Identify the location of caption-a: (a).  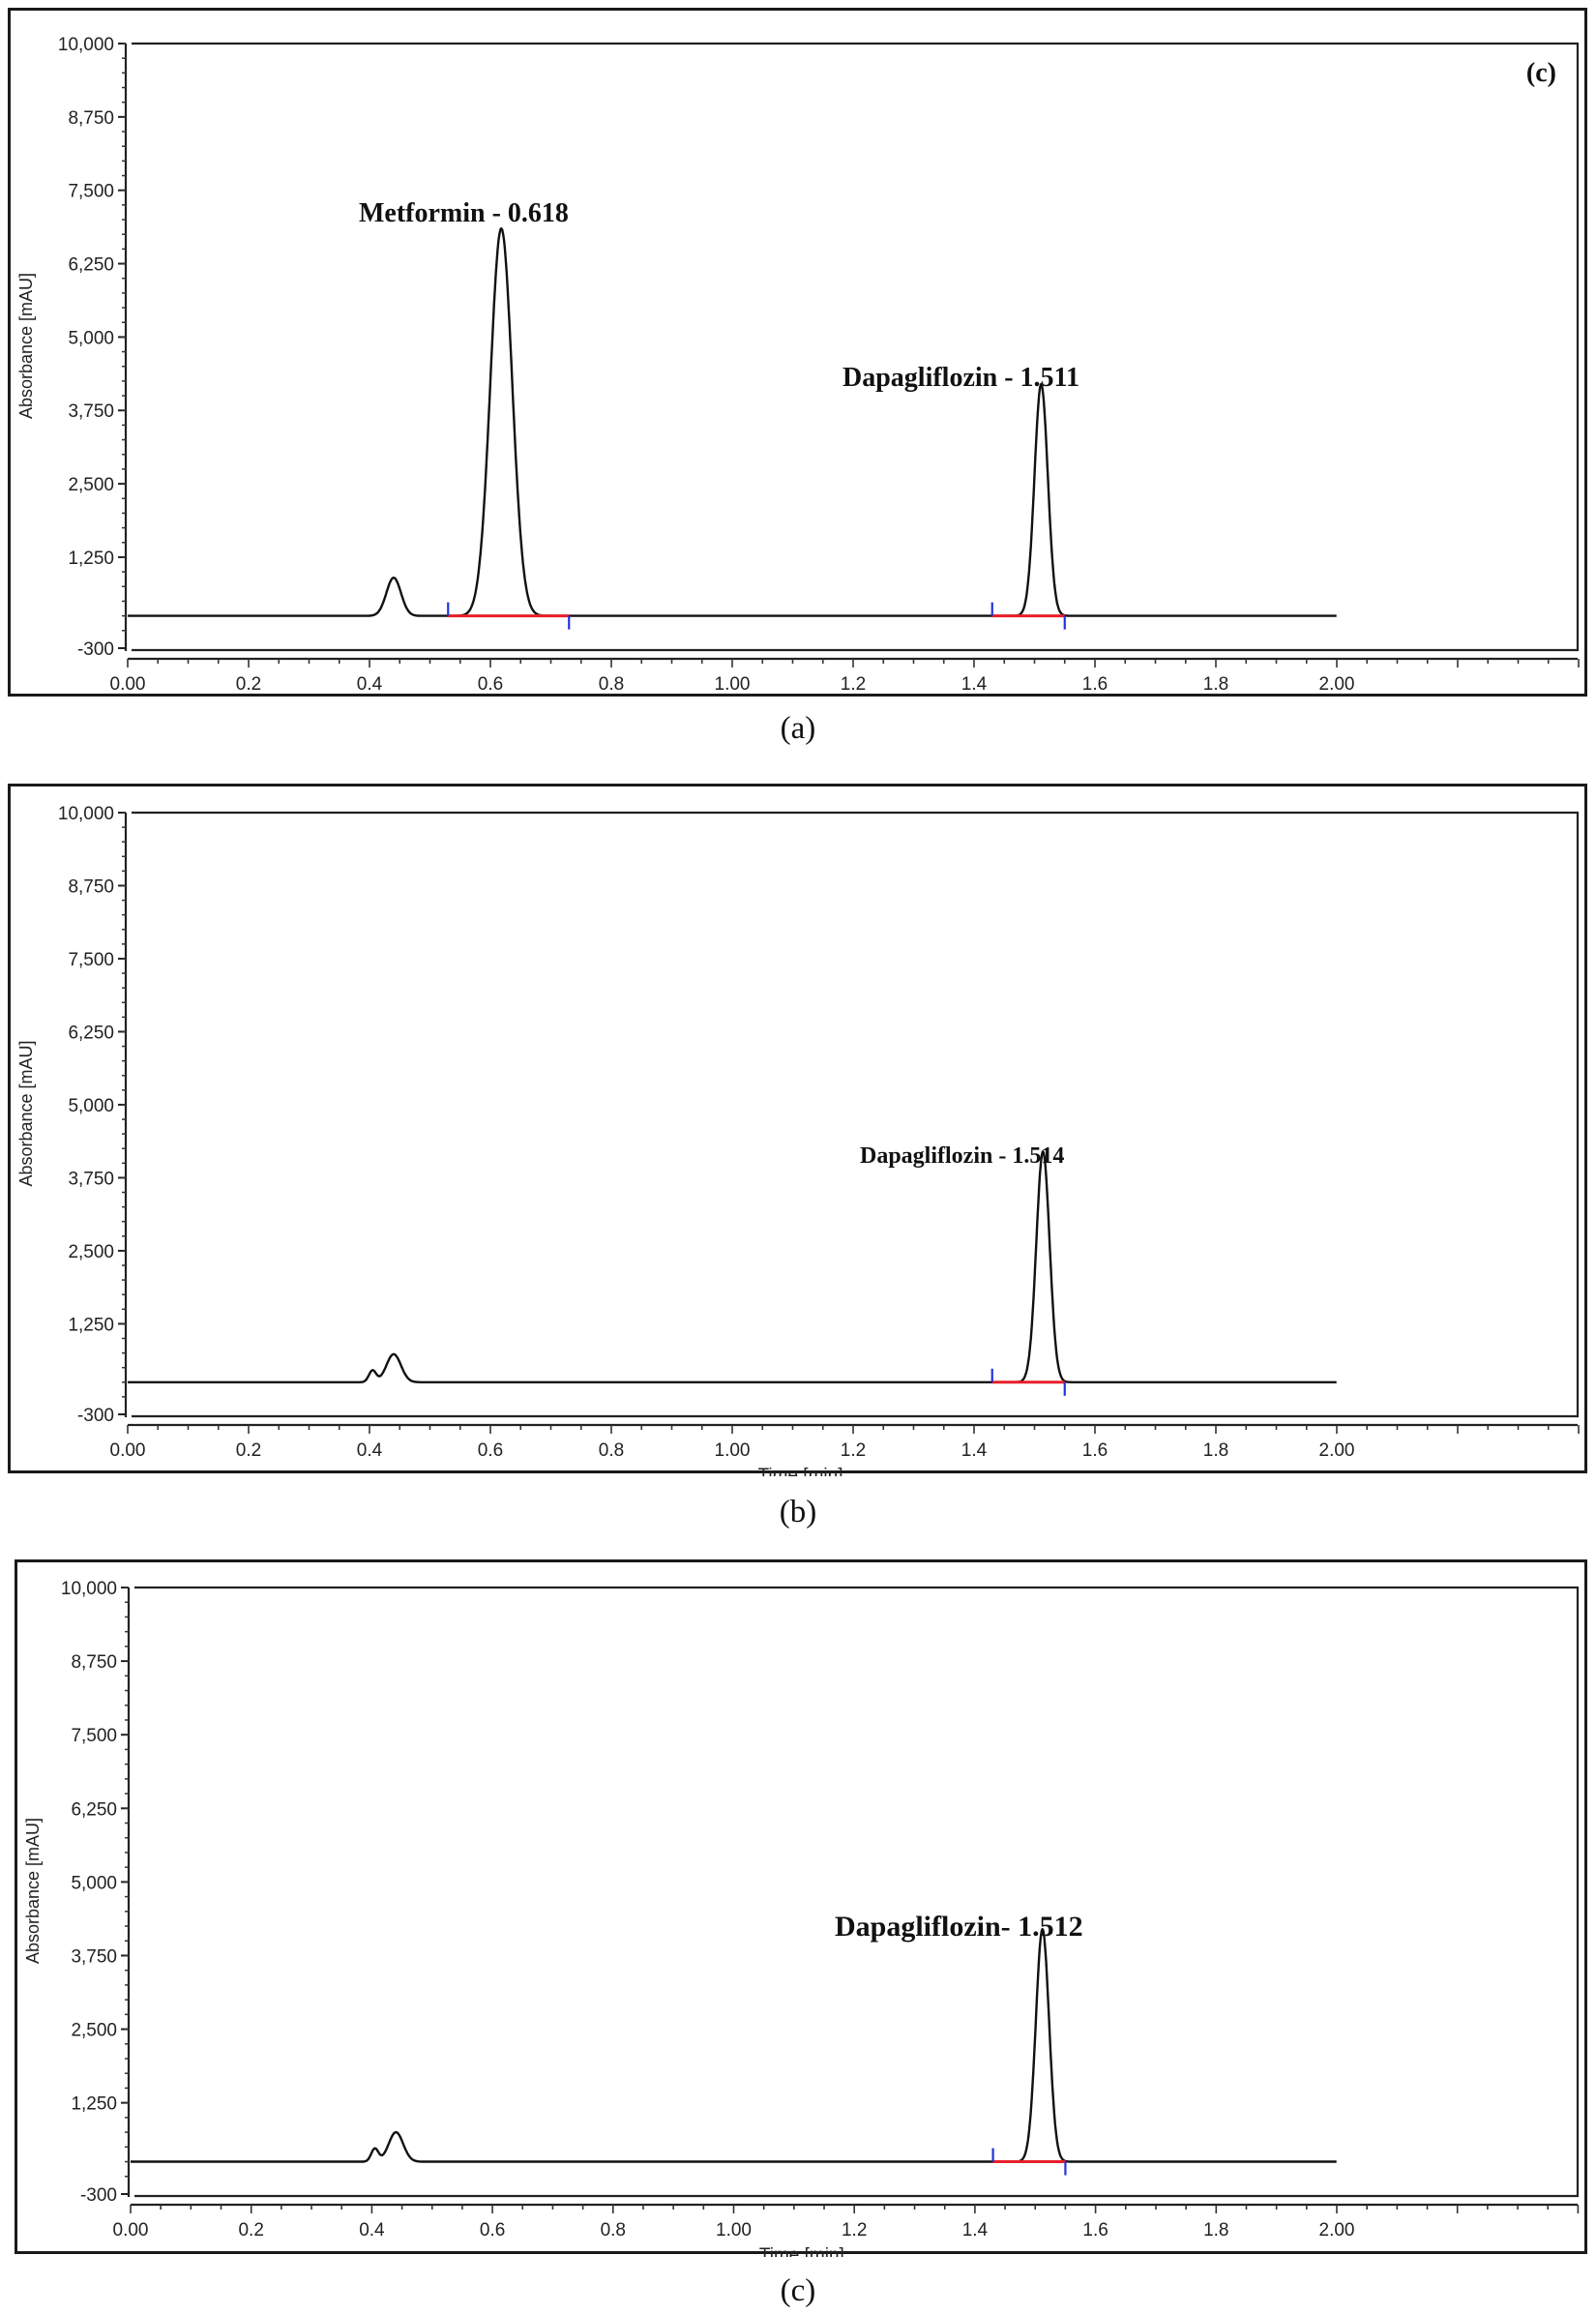
(798, 728).